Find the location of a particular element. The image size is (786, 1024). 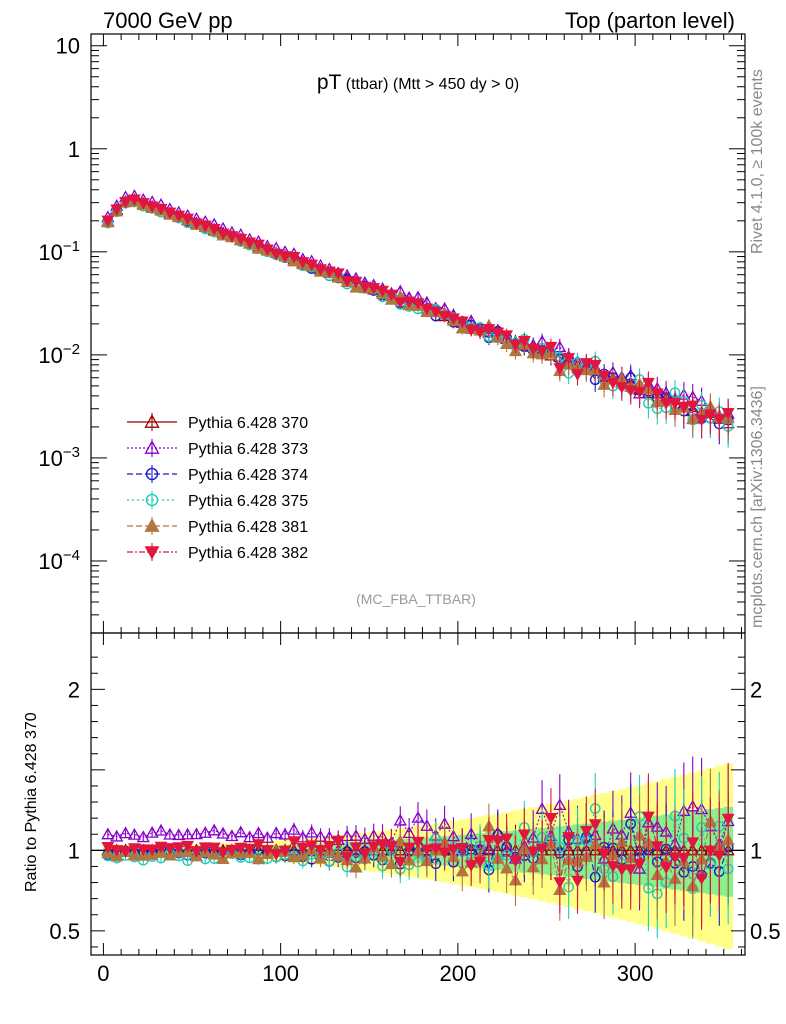

legend-marker is located at coordinates (152, 421).